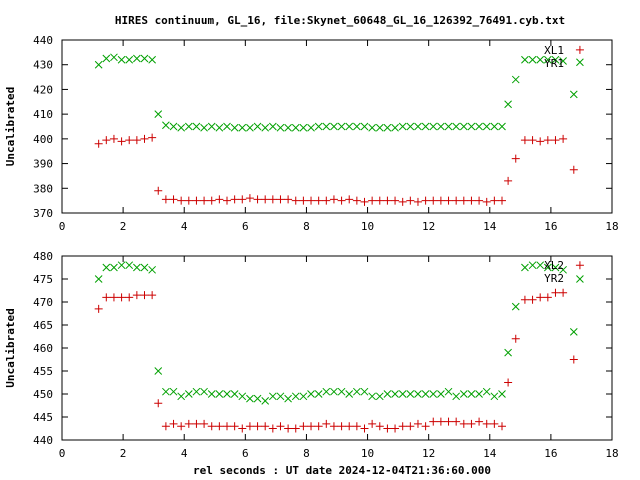  Describe the element at coordinates (43, 188) in the screenshot. I see `y-tick-label: 380` at that location.